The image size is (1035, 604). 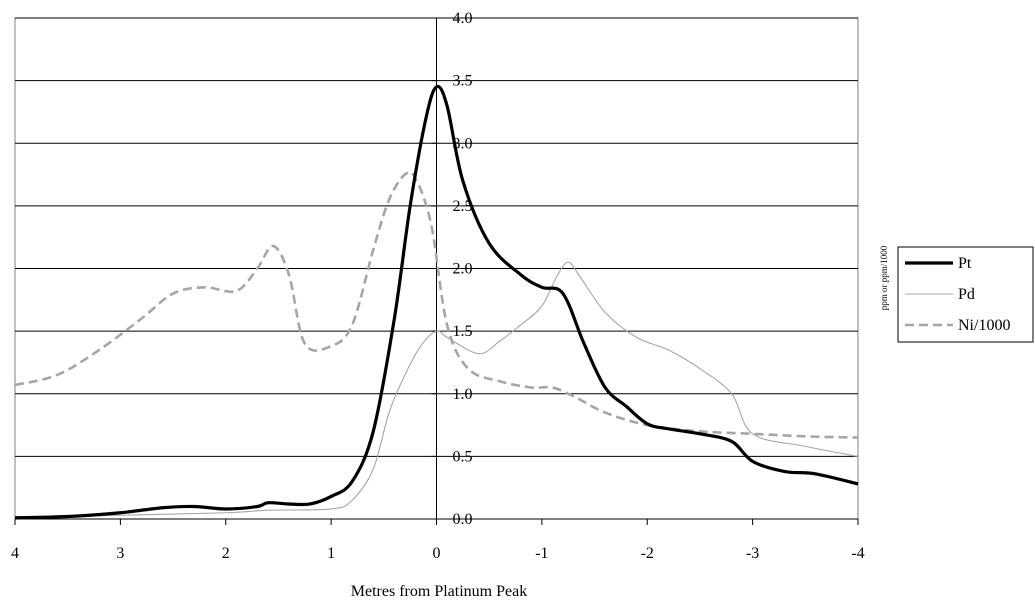 What do you see at coordinates (463, 206) in the screenshot?
I see `y-tick-label: 2.5` at bounding box center [463, 206].